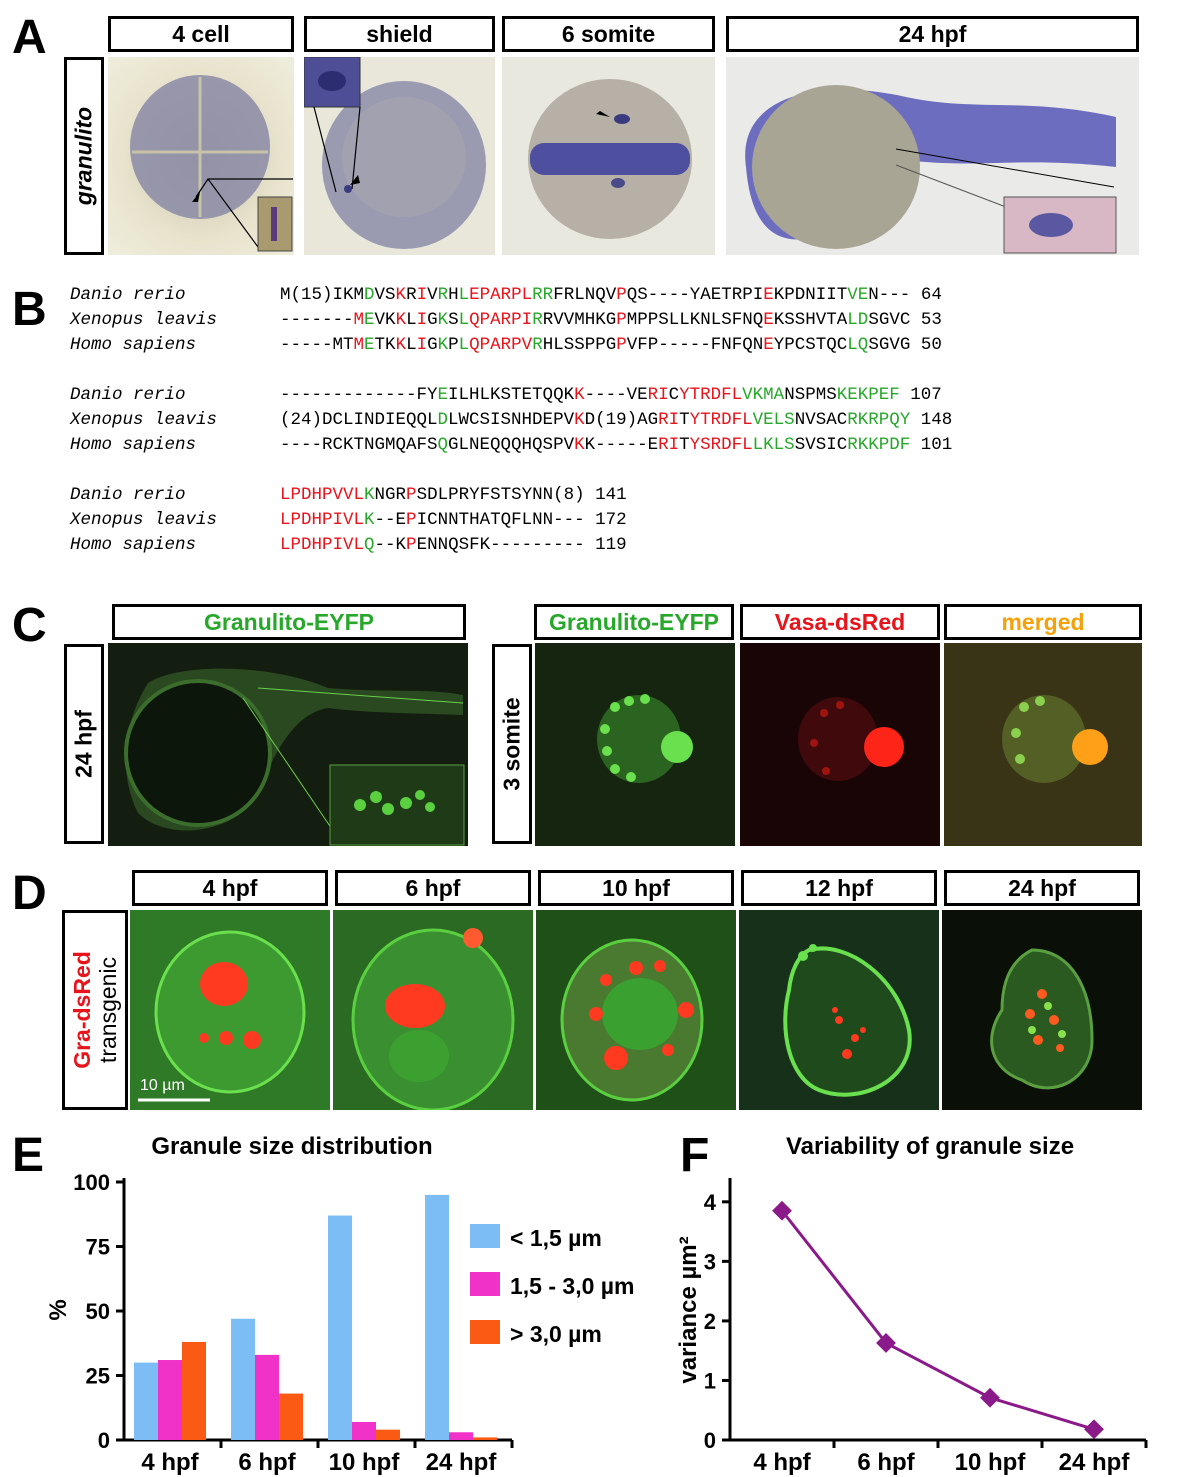 This screenshot has height=1477, width=1181. I want to click on sequence-end-number: 119, so click(605, 545).